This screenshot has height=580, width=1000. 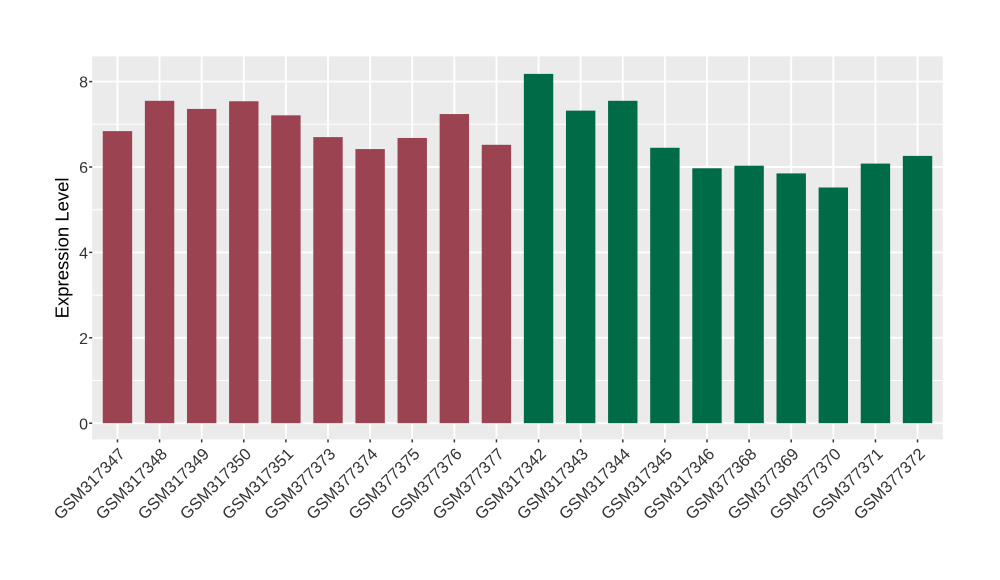 What do you see at coordinates (83, 83) in the screenshot?
I see `svg-text: 8` at bounding box center [83, 83].